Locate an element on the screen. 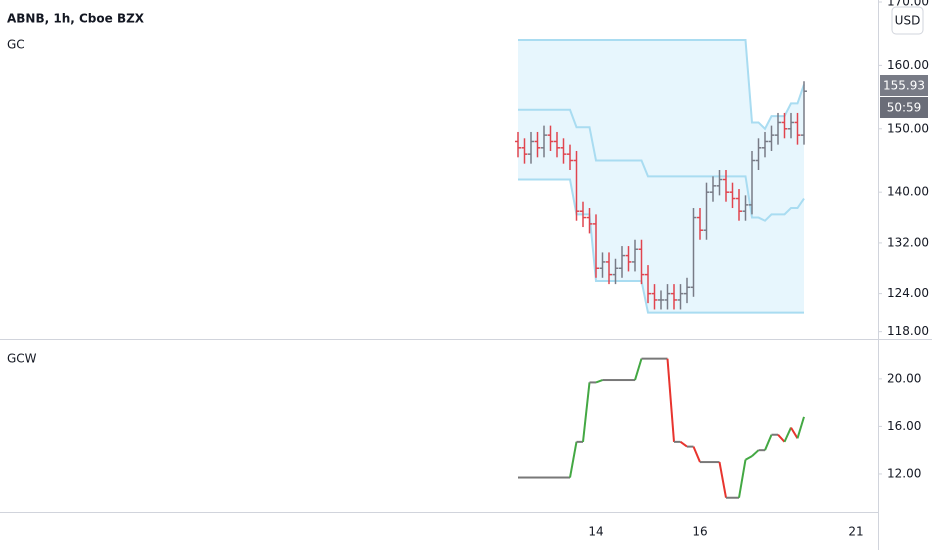  price-badges: 155.93 50:59 is located at coordinates (904, 96).